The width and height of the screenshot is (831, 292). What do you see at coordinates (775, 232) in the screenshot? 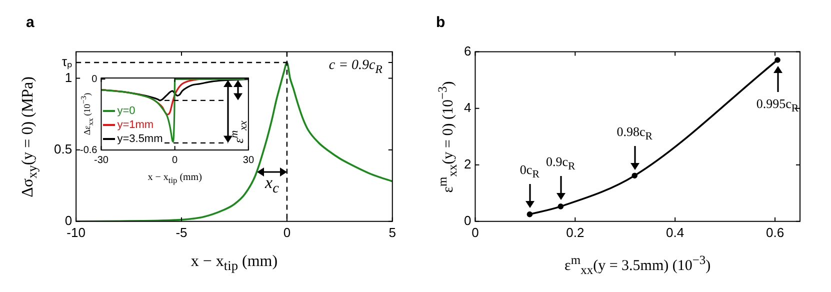
I see `x-tick-label: 0.6` at bounding box center [775, 232].